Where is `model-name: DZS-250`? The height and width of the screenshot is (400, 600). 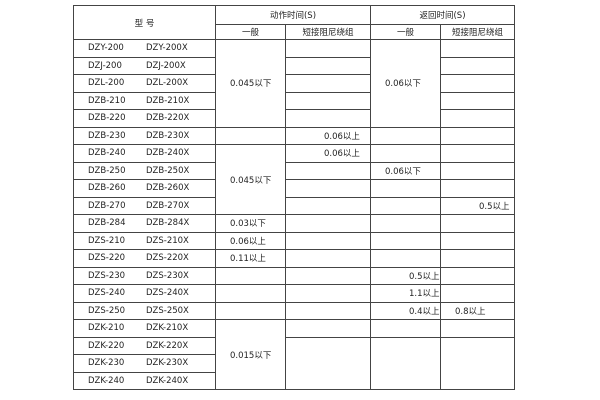 model-name: DZS-250 is located at coordinates (107, 310).